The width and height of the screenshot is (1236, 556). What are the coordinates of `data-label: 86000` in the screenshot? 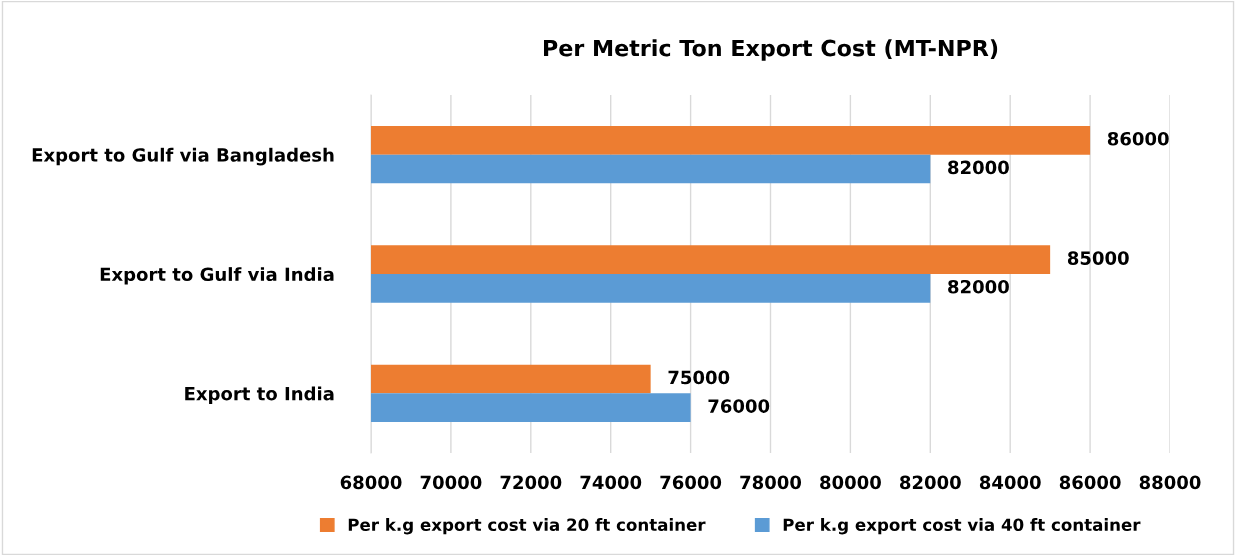 It's located at (1138, 138).